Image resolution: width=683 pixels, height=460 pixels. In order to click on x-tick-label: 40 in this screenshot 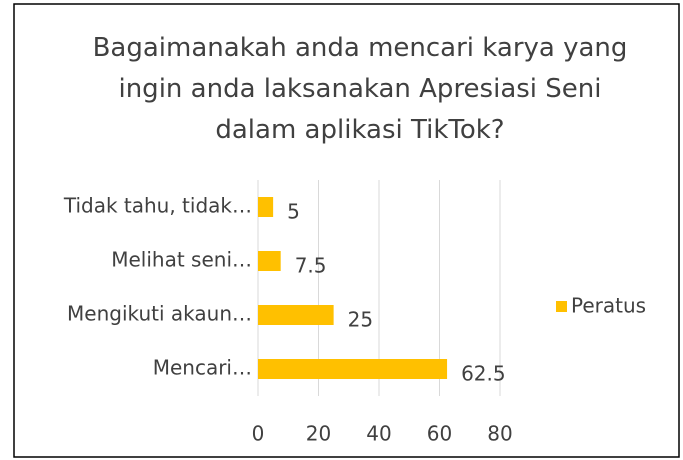, I will do `click(378, 434)`.